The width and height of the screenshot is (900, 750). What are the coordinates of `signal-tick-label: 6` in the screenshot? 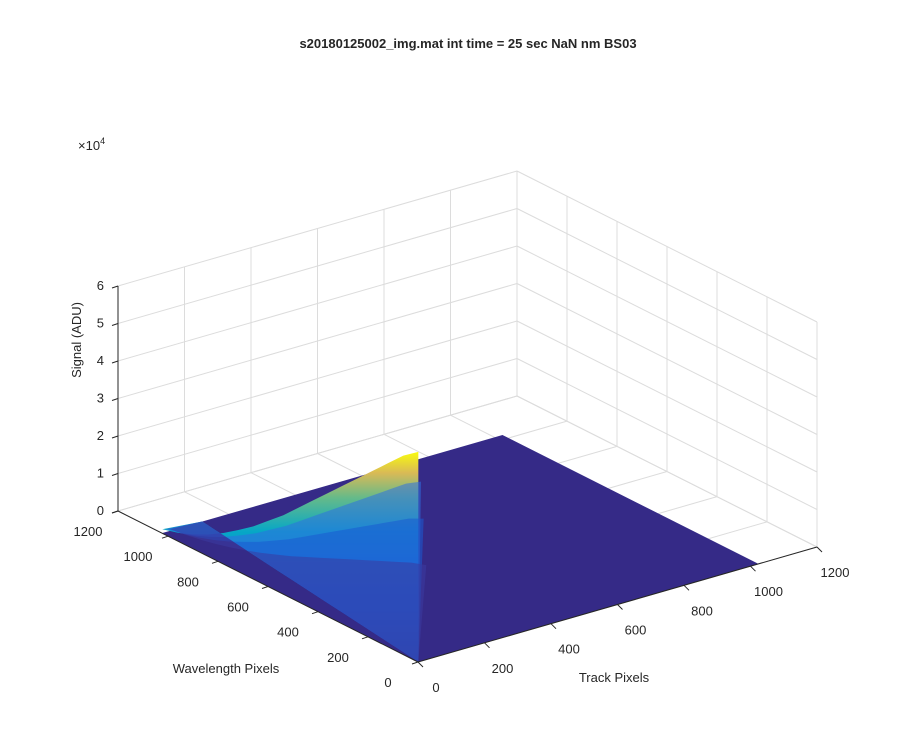 It's located at (100, 285).